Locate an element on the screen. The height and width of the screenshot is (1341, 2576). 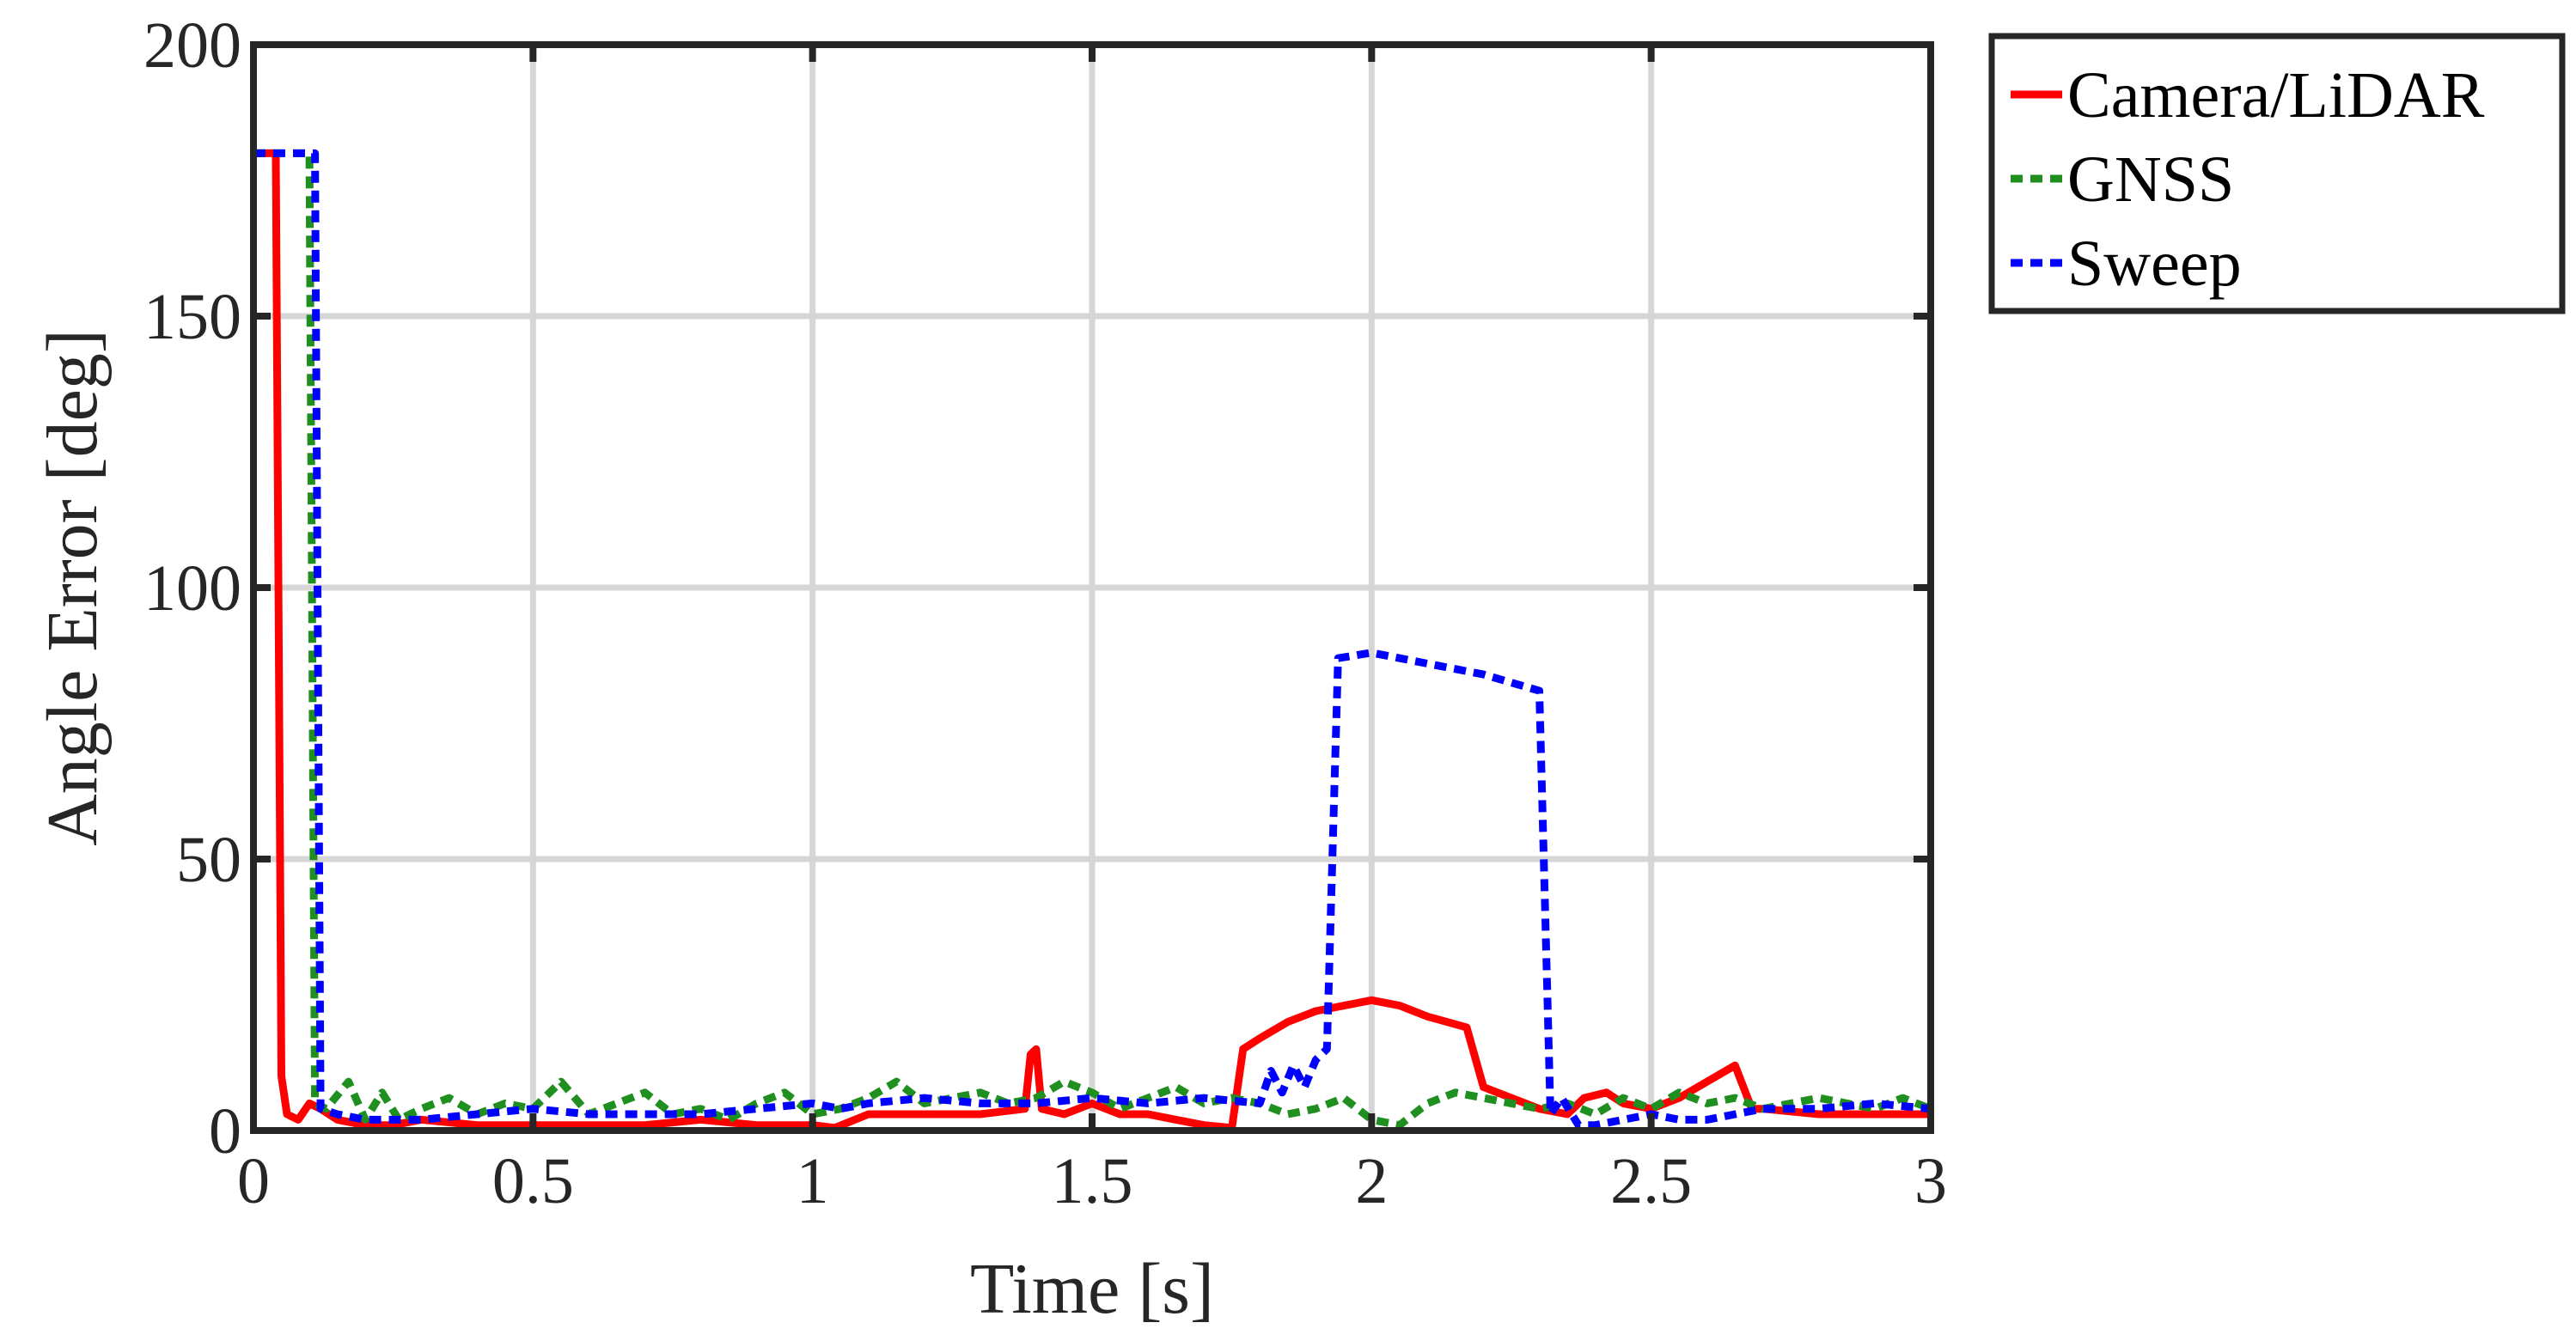
x-tick-label: 0.5 is located at coordinates (533, 1181).